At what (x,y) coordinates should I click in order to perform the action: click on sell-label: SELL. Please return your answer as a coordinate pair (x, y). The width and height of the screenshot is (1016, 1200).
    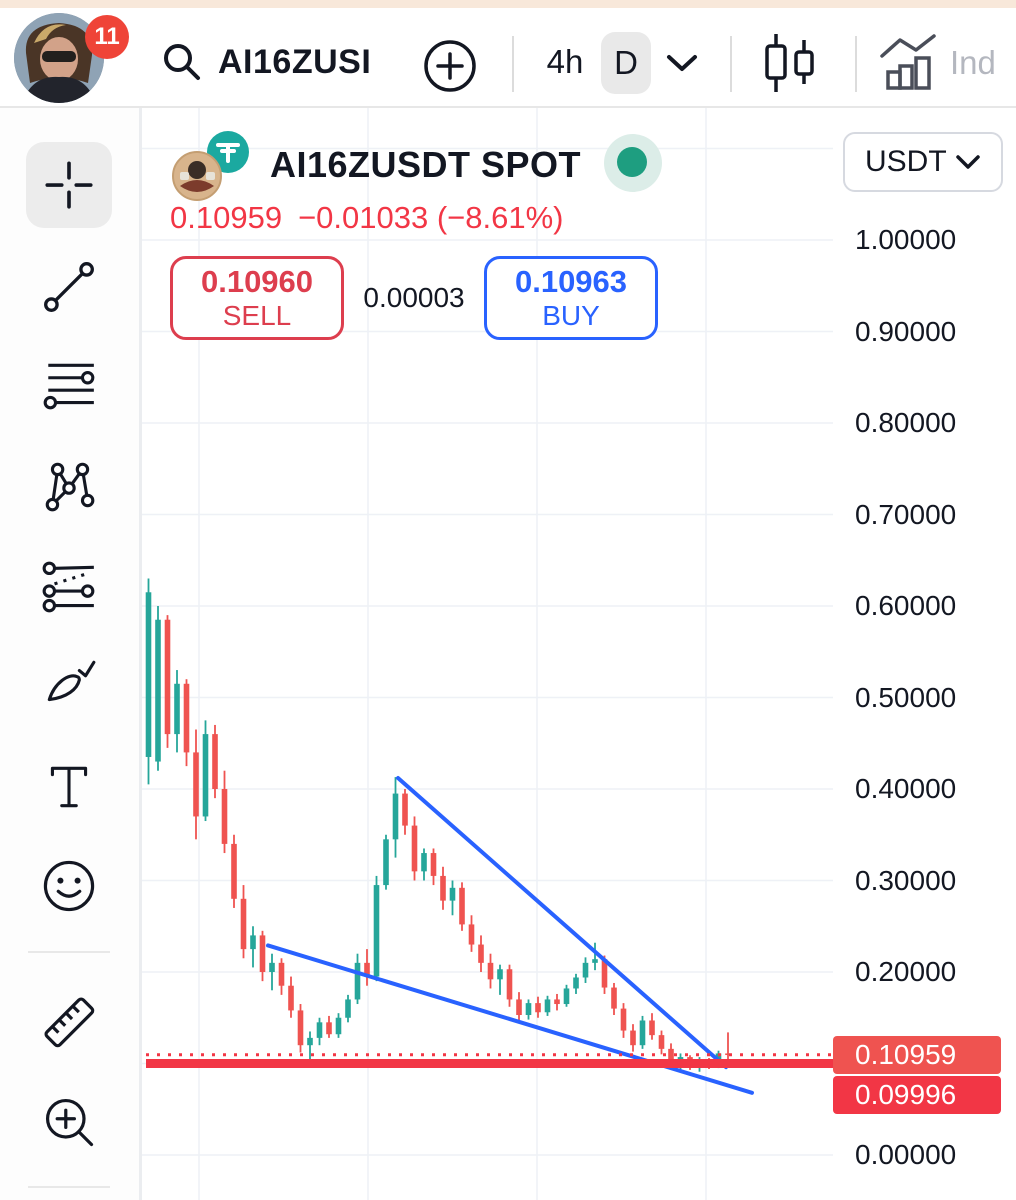
    Looking at the image, I should click on (257, 315).